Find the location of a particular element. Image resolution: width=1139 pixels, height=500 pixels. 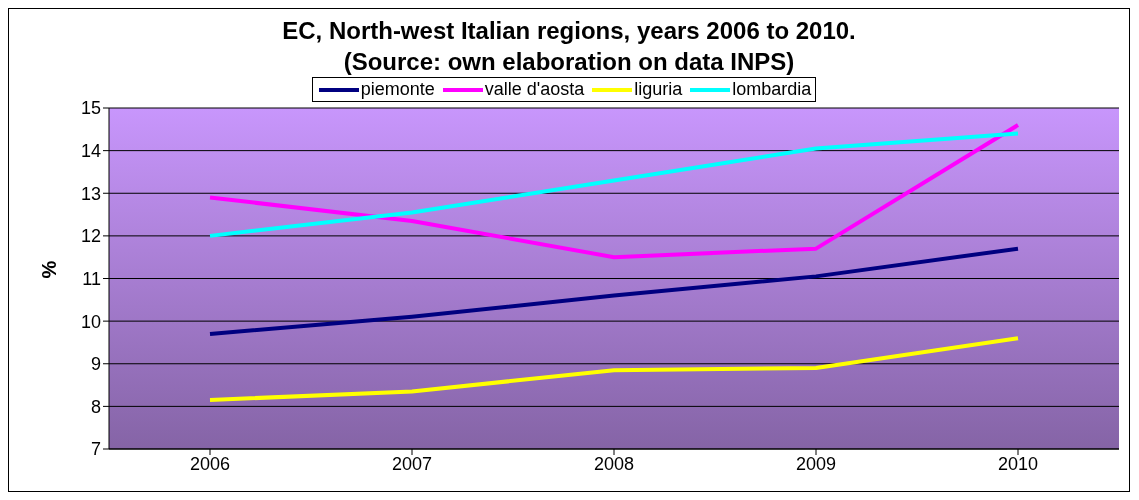

x-tick-label: 2009 is located at coordinates (816, 463).